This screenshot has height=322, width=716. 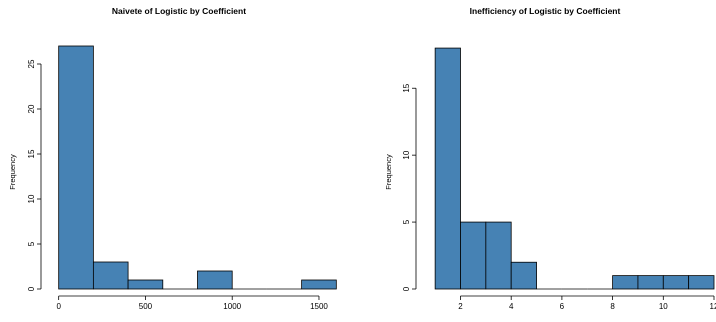 What do you see at coordinates (232, 306) in the screenshot?
I see `x-tick-label: 1000` at bounding box center [232, 306].